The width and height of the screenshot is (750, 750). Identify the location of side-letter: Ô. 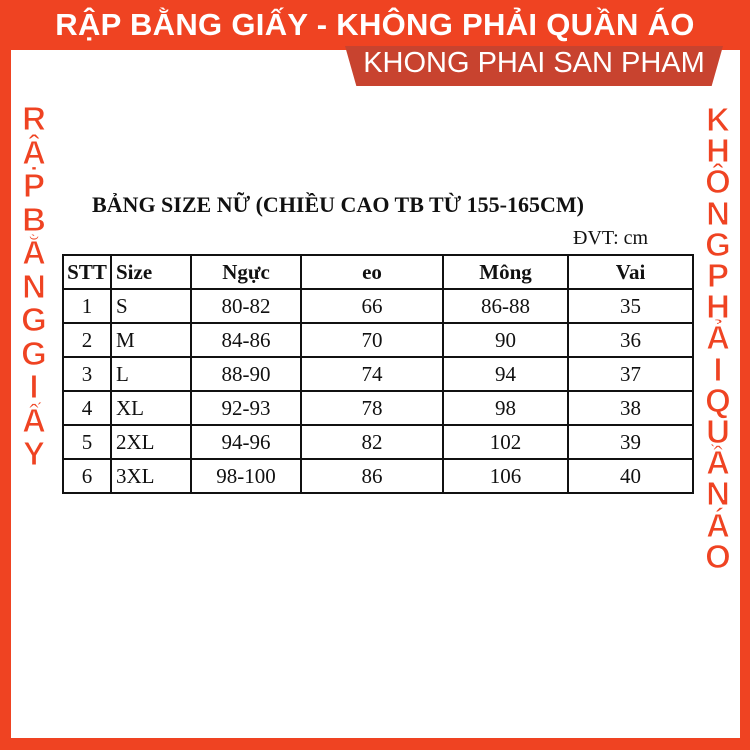
(718, 182).